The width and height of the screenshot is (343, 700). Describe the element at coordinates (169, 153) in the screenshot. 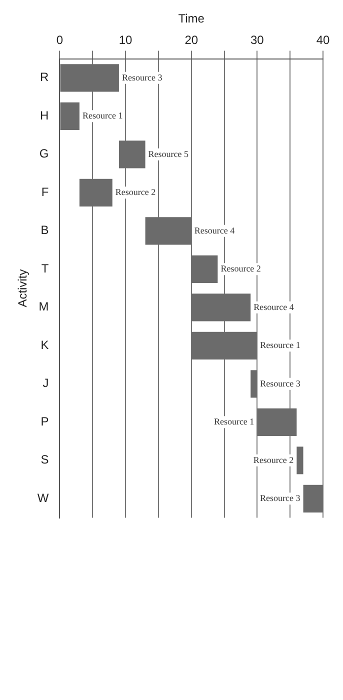

I see `data-label: Resource 5` at that location.